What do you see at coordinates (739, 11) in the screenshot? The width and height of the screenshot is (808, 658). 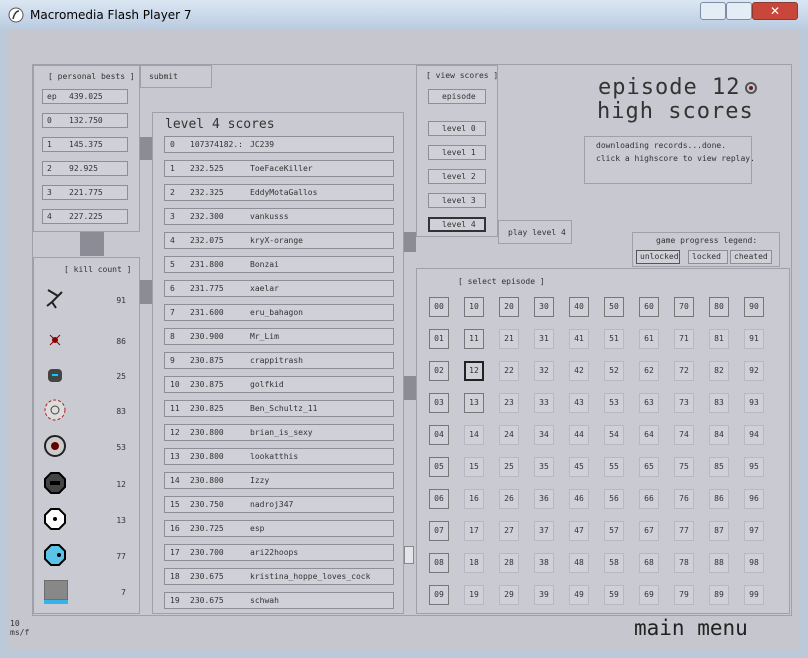 I see `maximize-button` at bounding box center [739, 11].